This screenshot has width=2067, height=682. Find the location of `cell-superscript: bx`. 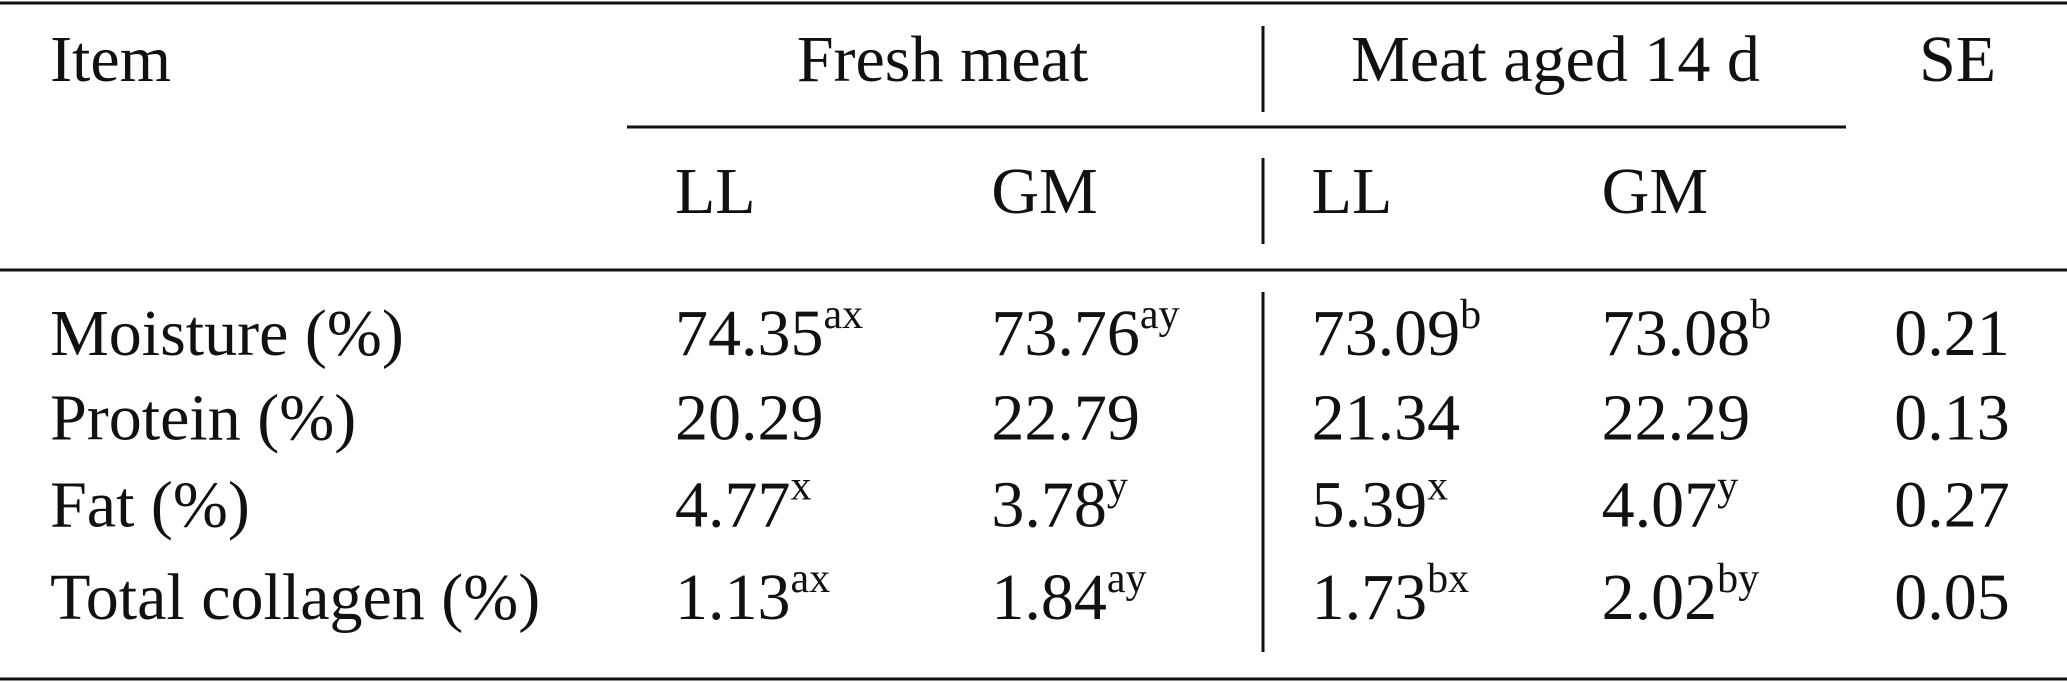

cell-superscript: bx is located at coordinates (1448, 578).